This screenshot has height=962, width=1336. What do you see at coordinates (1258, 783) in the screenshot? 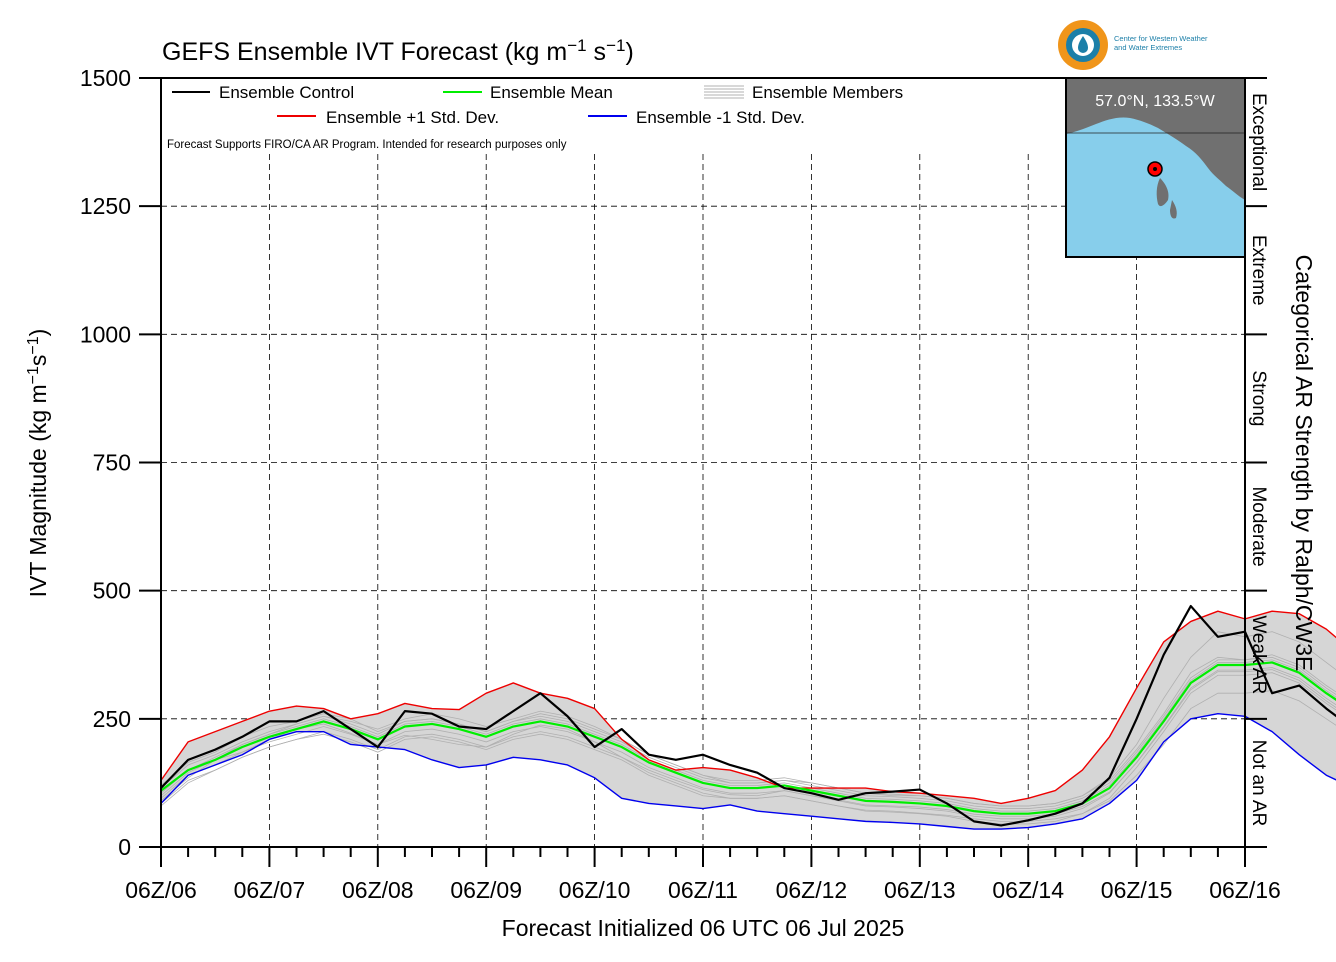
I see `category-label-0: Not an AR` at bounding box center [1258, 783].